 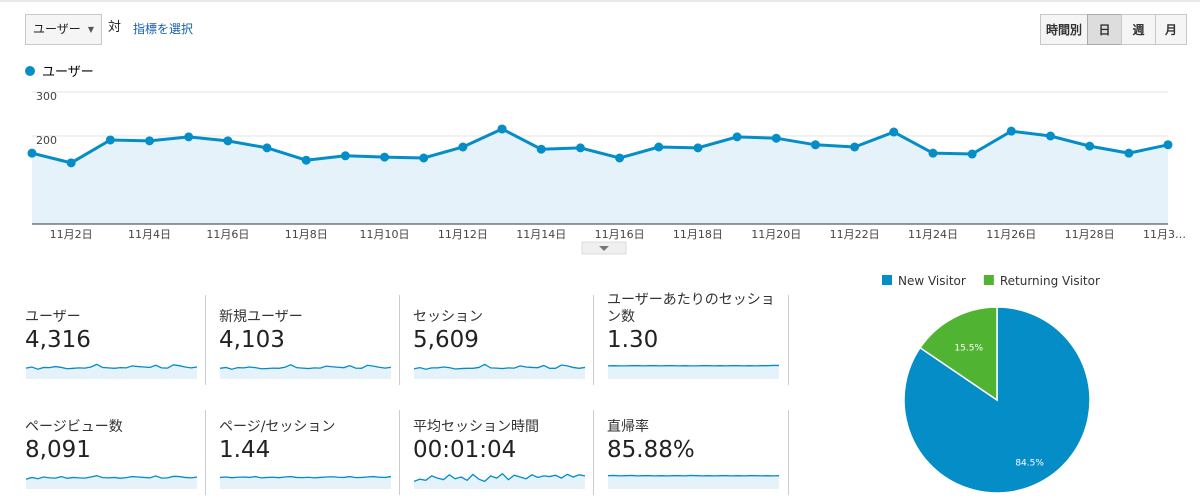 What do you see at coordinates (446, 340) in the screenshot?
I see `metric-value: 5,609` at bounding box center [446, 340].